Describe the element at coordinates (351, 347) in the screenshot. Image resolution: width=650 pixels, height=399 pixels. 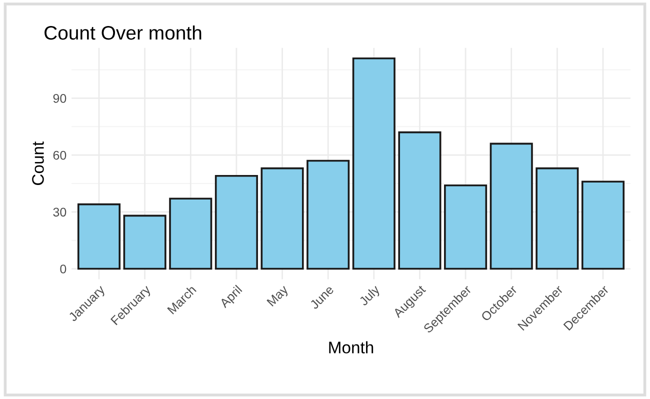
I see `x-axis-title: Month` at that location.